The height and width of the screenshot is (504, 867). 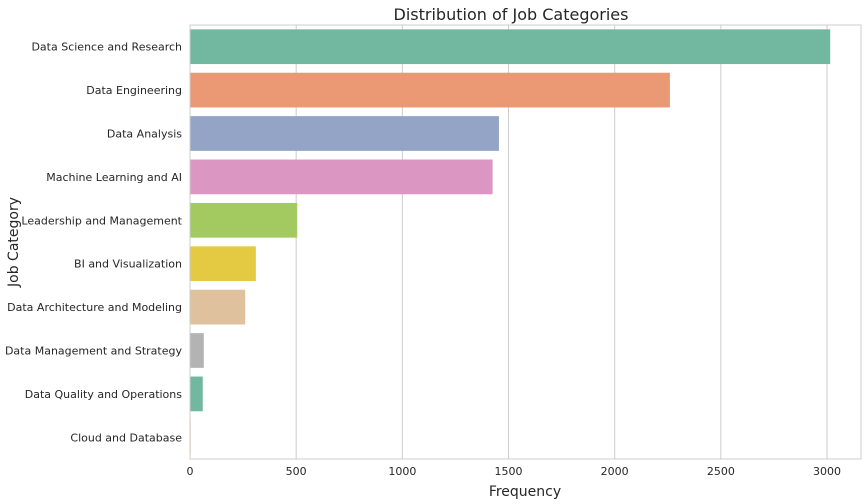 I want to click on x-tick-labels: 0 500 1000 1500 2000 2500 3000, so click(x=514, y=471).